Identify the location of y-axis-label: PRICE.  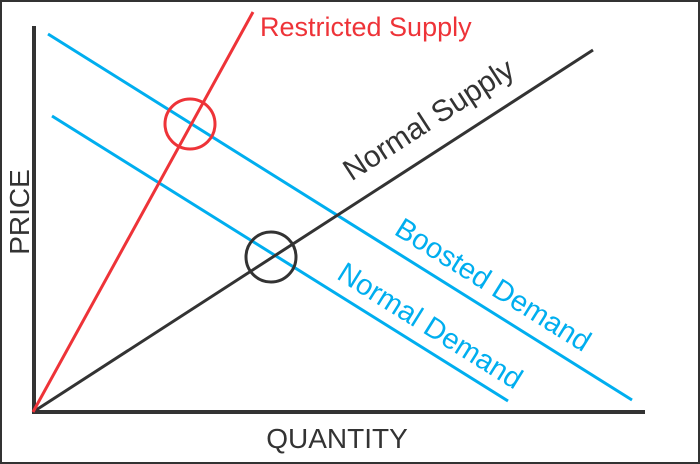
(19, 212).